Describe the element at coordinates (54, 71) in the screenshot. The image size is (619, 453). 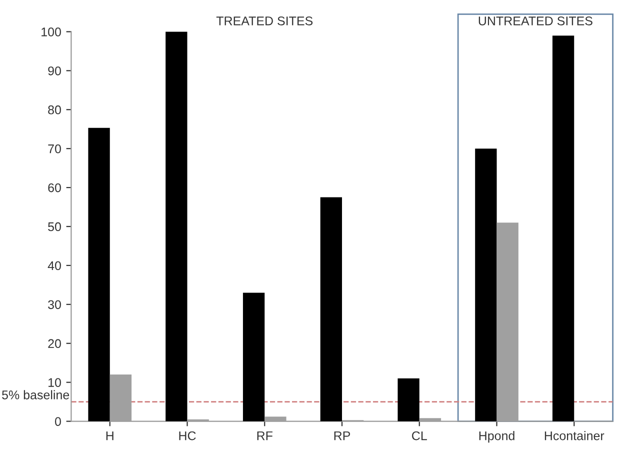
I see `y-tick-label: 90` at that location.